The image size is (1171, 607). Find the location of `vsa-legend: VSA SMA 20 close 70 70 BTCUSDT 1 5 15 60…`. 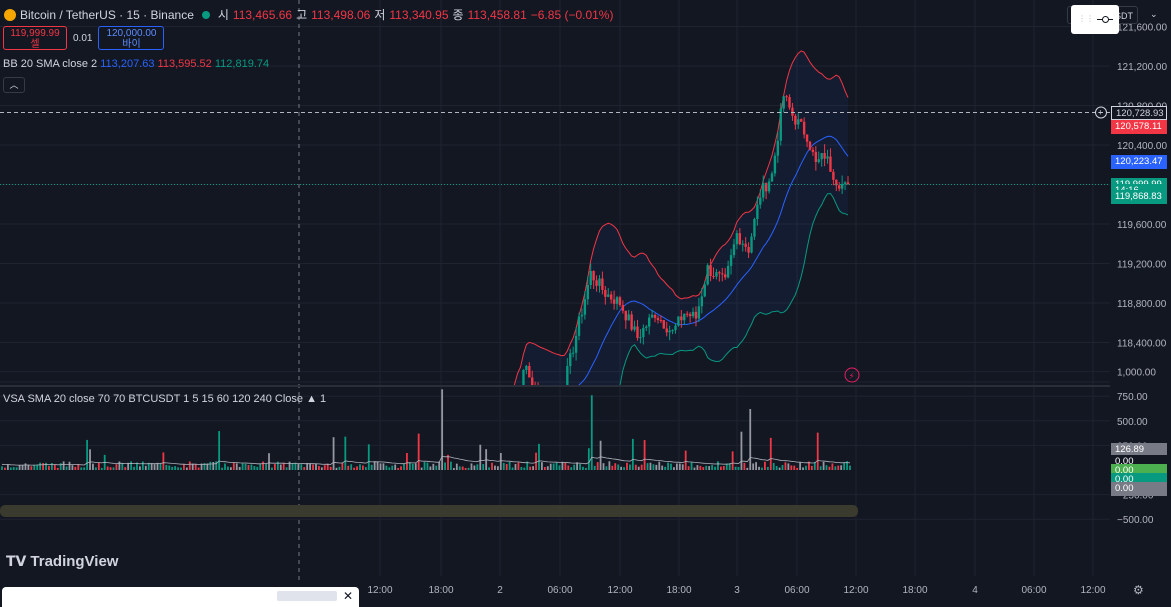

vsa-legend: VSA SMA 20 close 70 70 BTCUSDT 1 5 15 60… is located at coordinates (164, 399).